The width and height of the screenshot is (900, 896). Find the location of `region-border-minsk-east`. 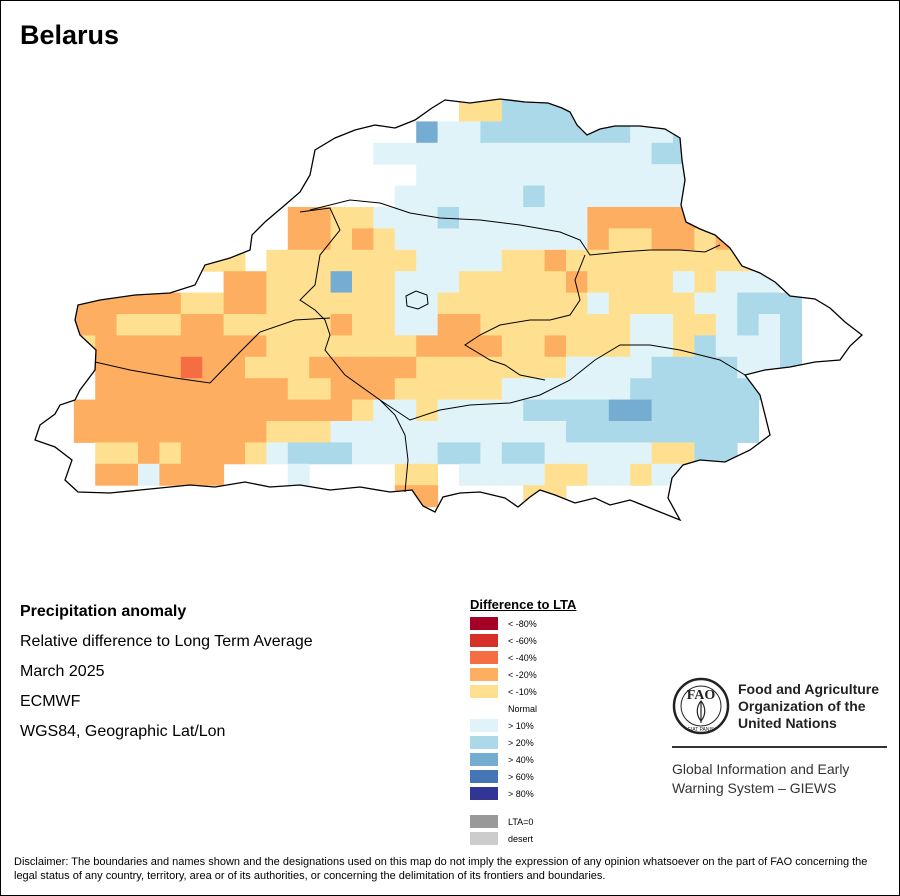

region-border-minsk-east is located at coordinates (525, 317).